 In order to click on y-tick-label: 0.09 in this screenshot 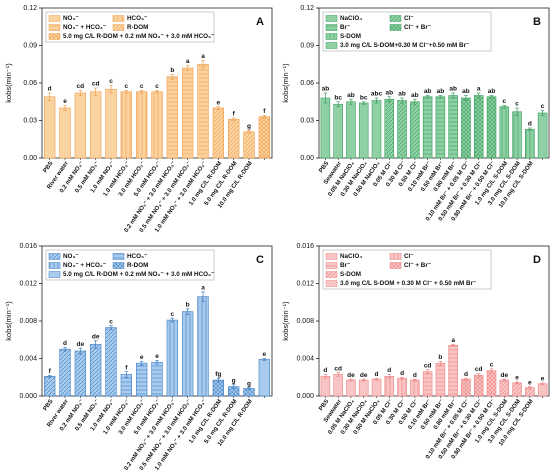, I will do `click(30, 45)`.